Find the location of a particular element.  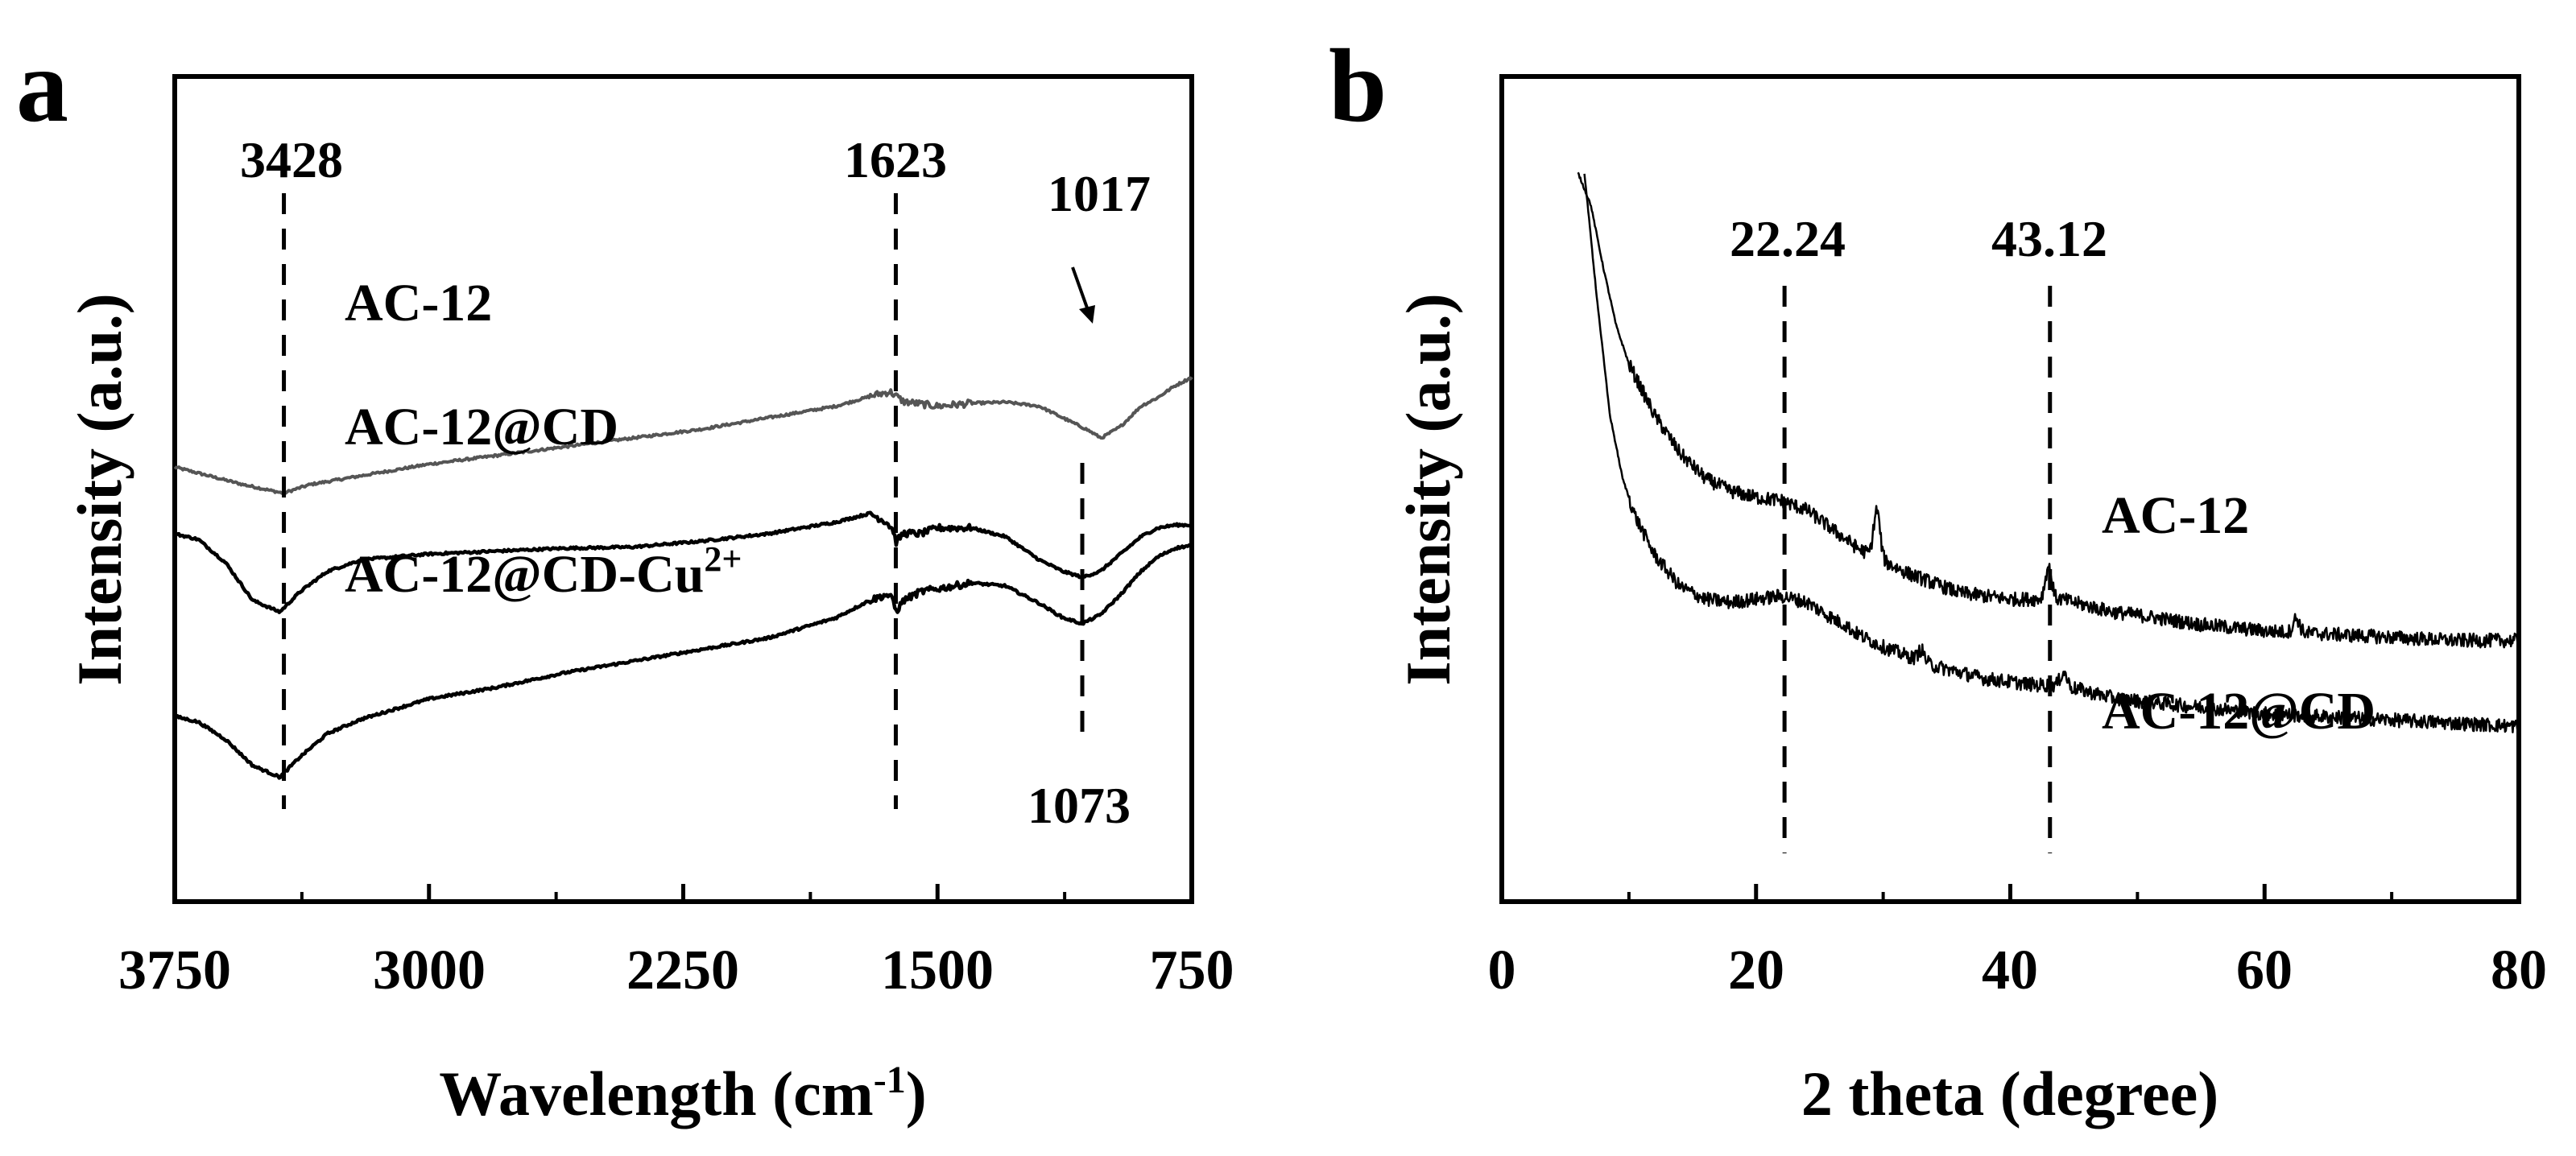

panel-a-x-axis-title-close: ) is located at coordinates (917, 1094).